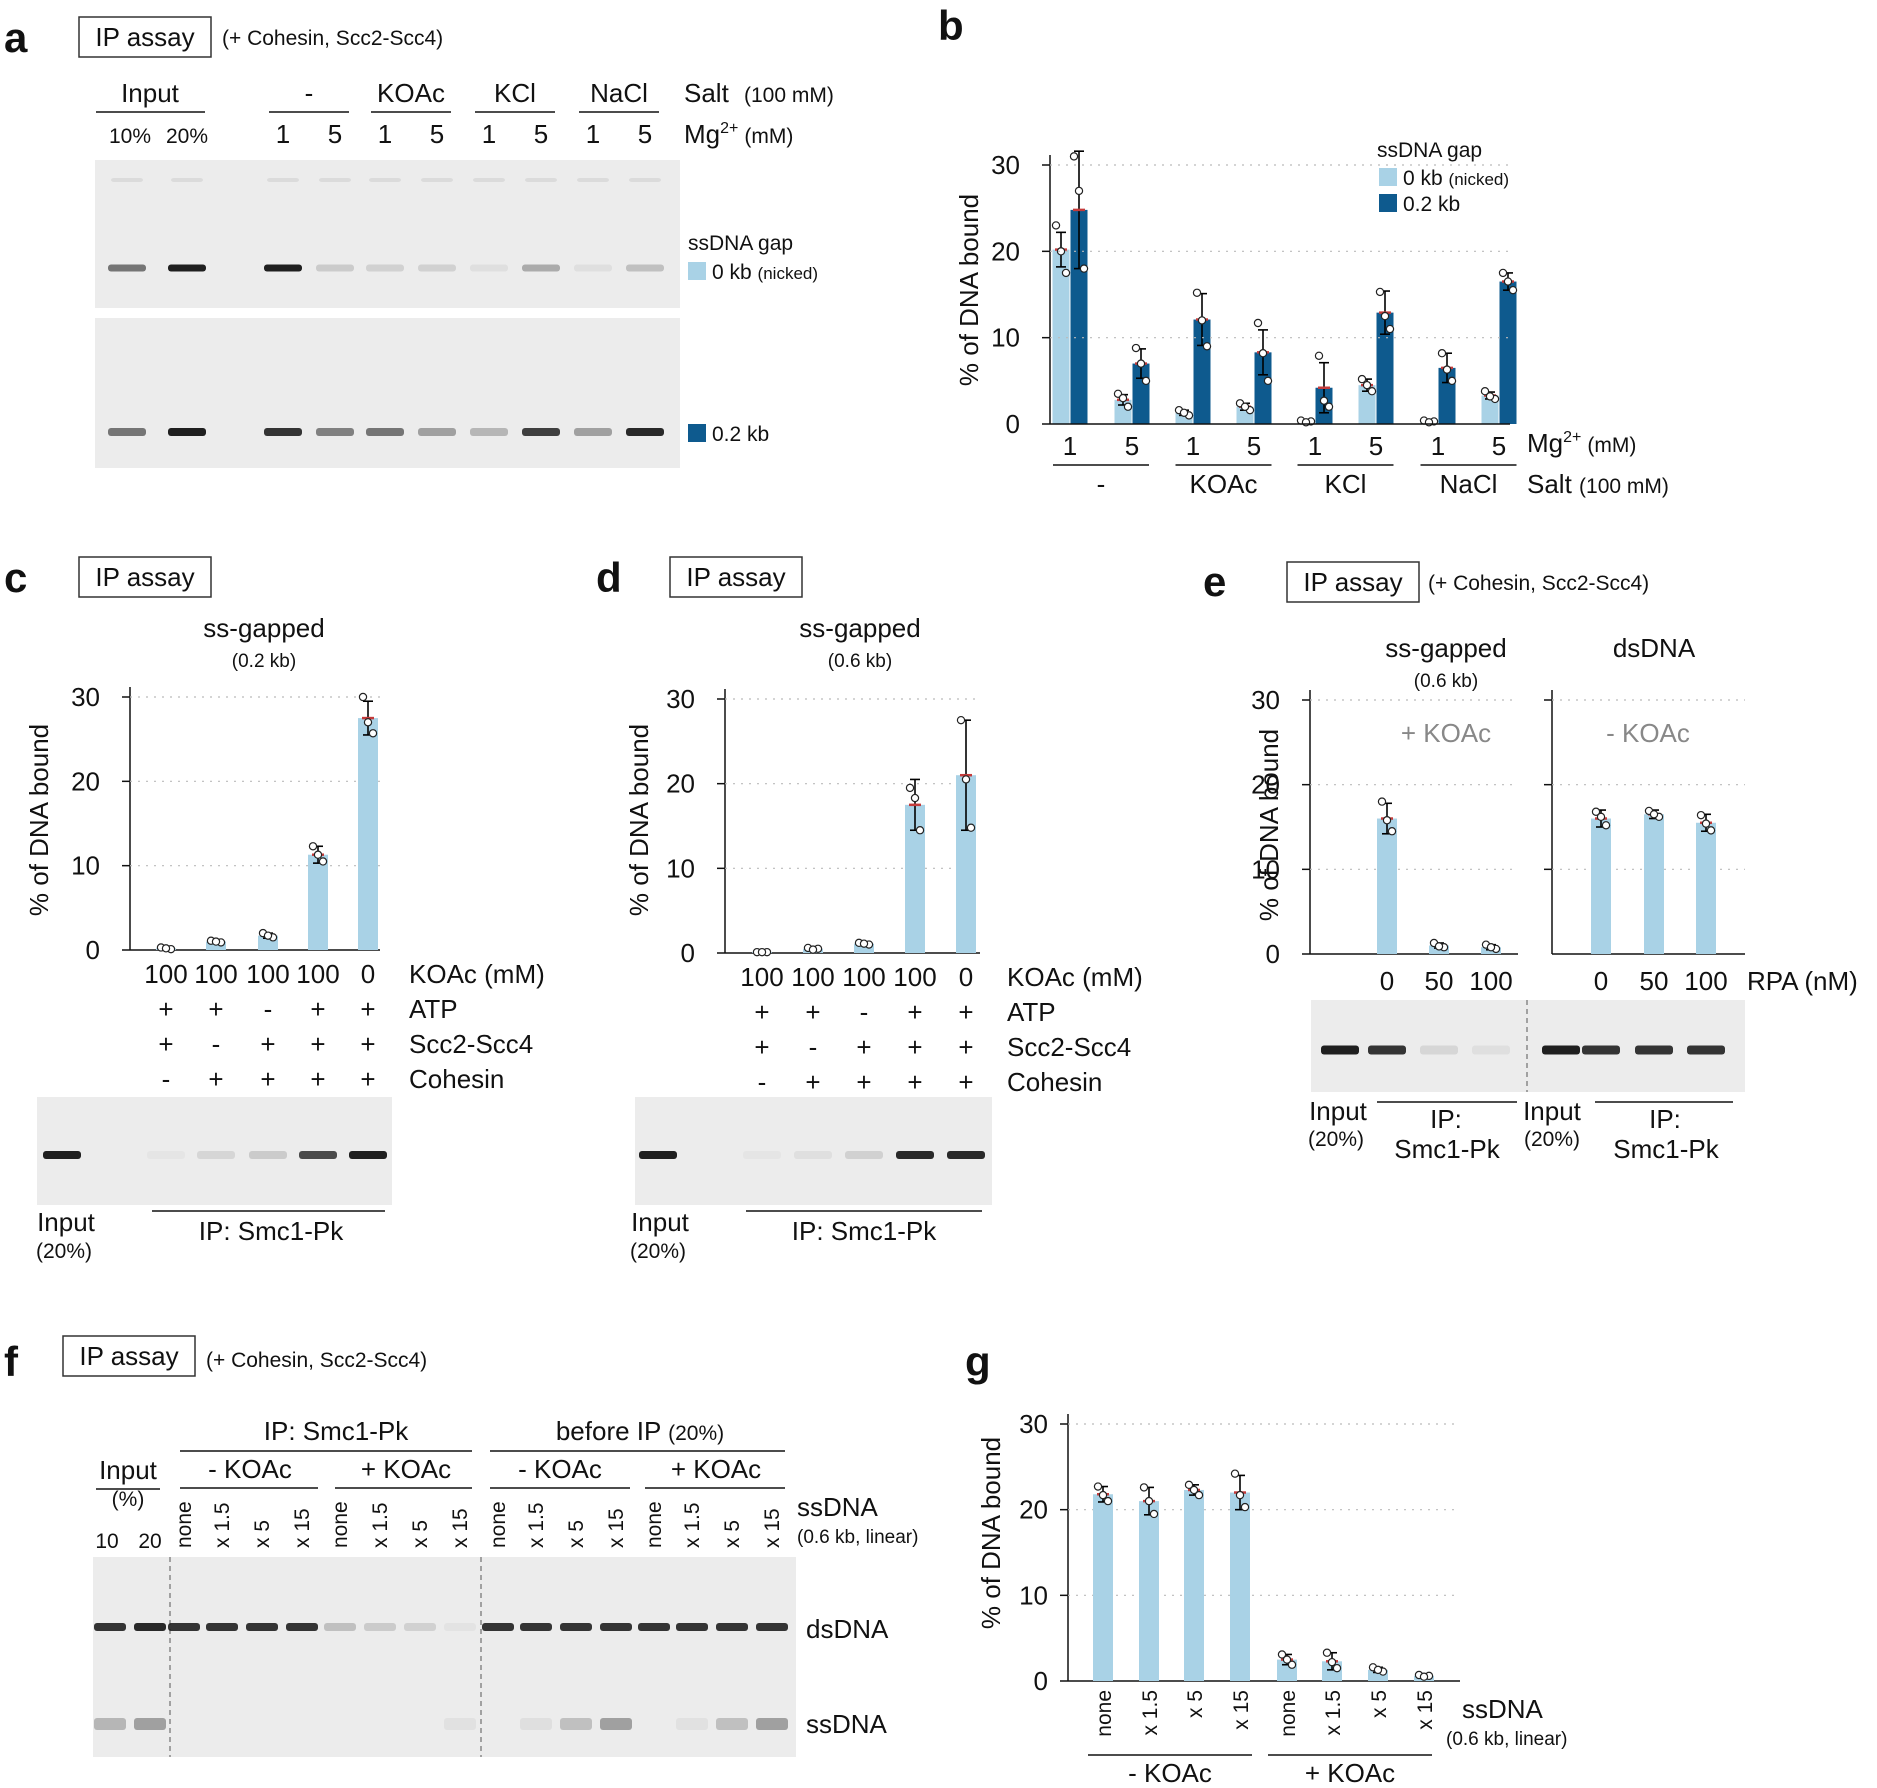 This screenshot has height=1788, width=1877. I want to click on sign-d-2-0: -, so click(762, 1082).